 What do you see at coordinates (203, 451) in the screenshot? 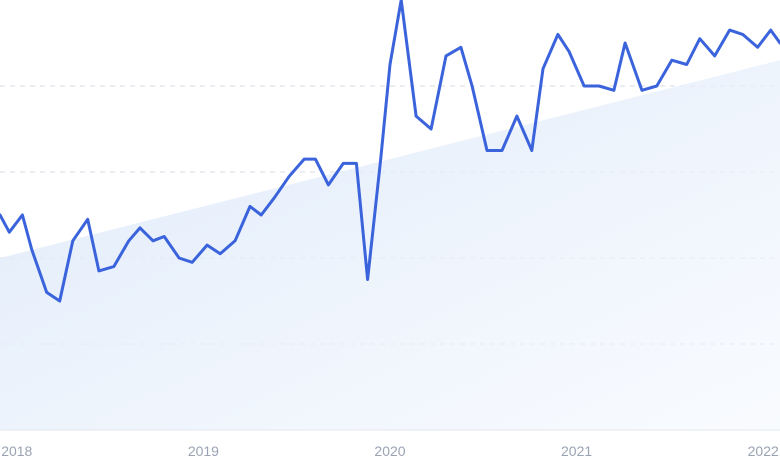
I see `x-tick-label-2019: 2019` at bounding box center [203, 451].